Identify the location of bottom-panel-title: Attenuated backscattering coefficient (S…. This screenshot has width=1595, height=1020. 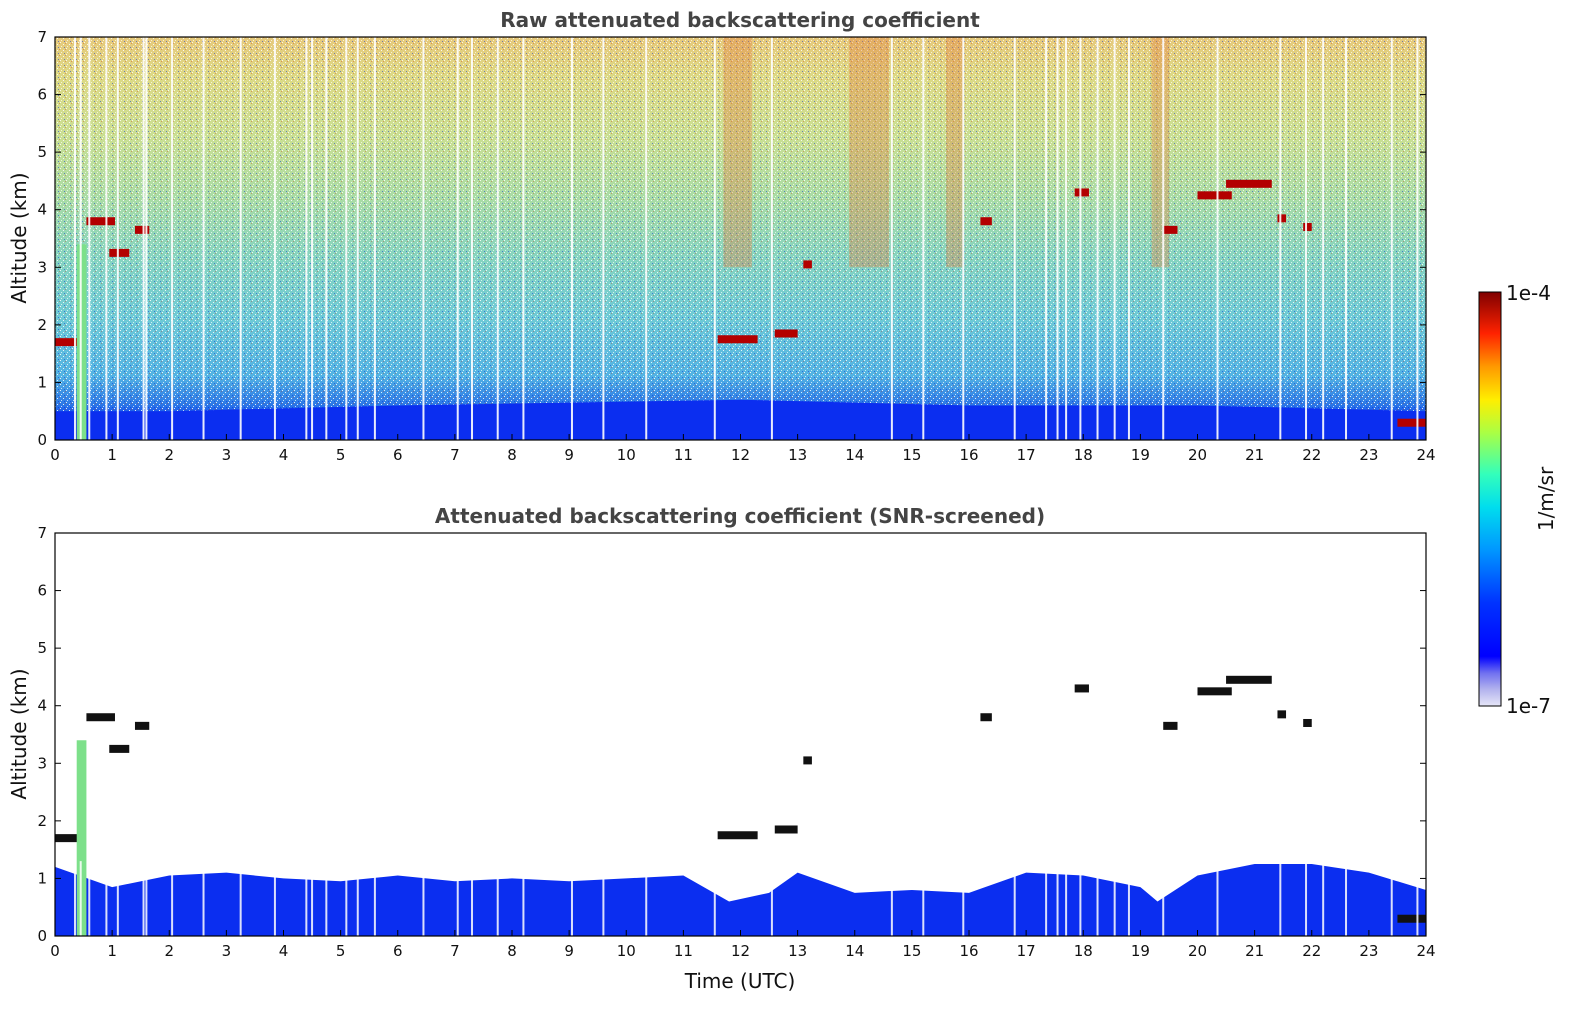
(740, 516).